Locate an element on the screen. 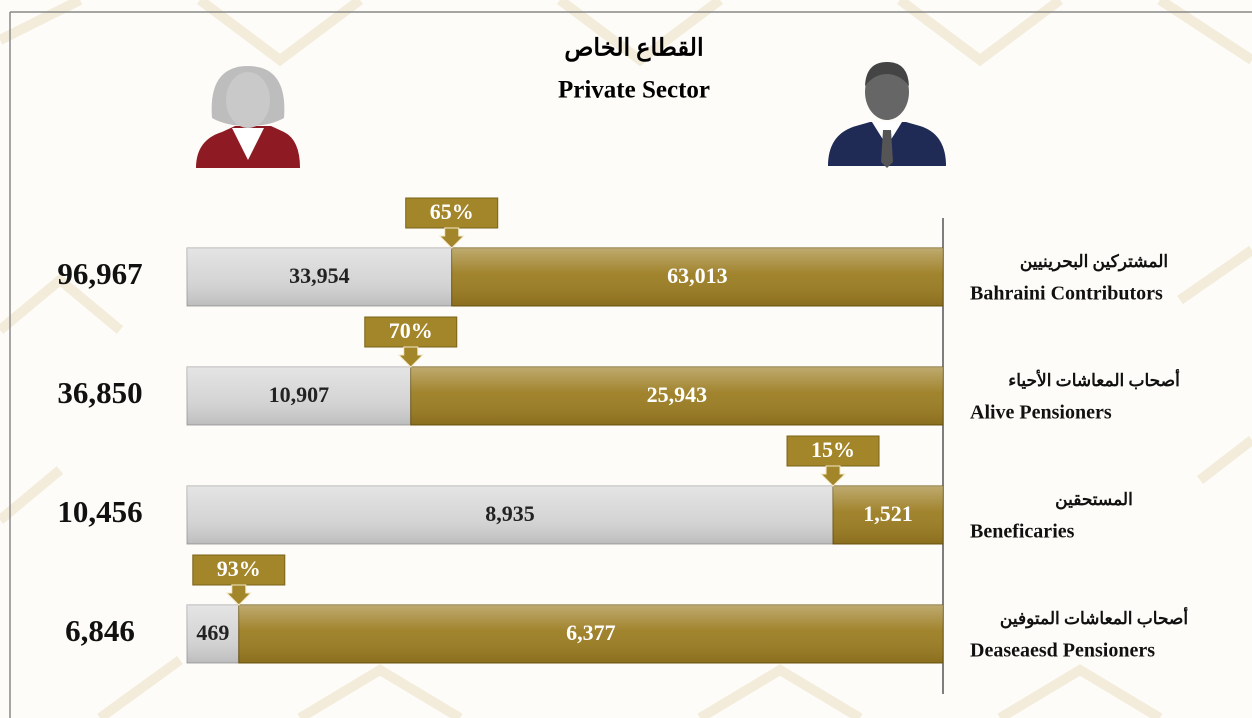 The image size is (1252, 718). title-ar: القطاع الخاص is located at coordinates (633, 49).